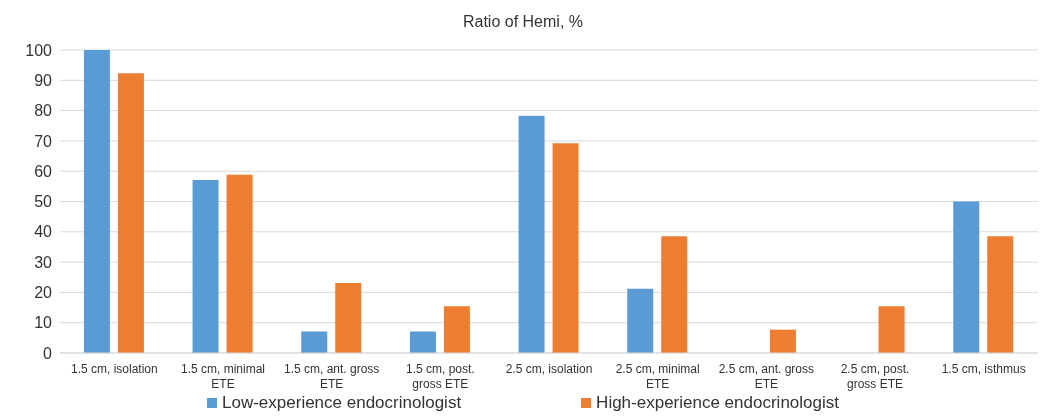  Describe the element at coordinates (522, 22) in the screenshot. I see `chart-title: Ratio of Hemi, %` at that location.